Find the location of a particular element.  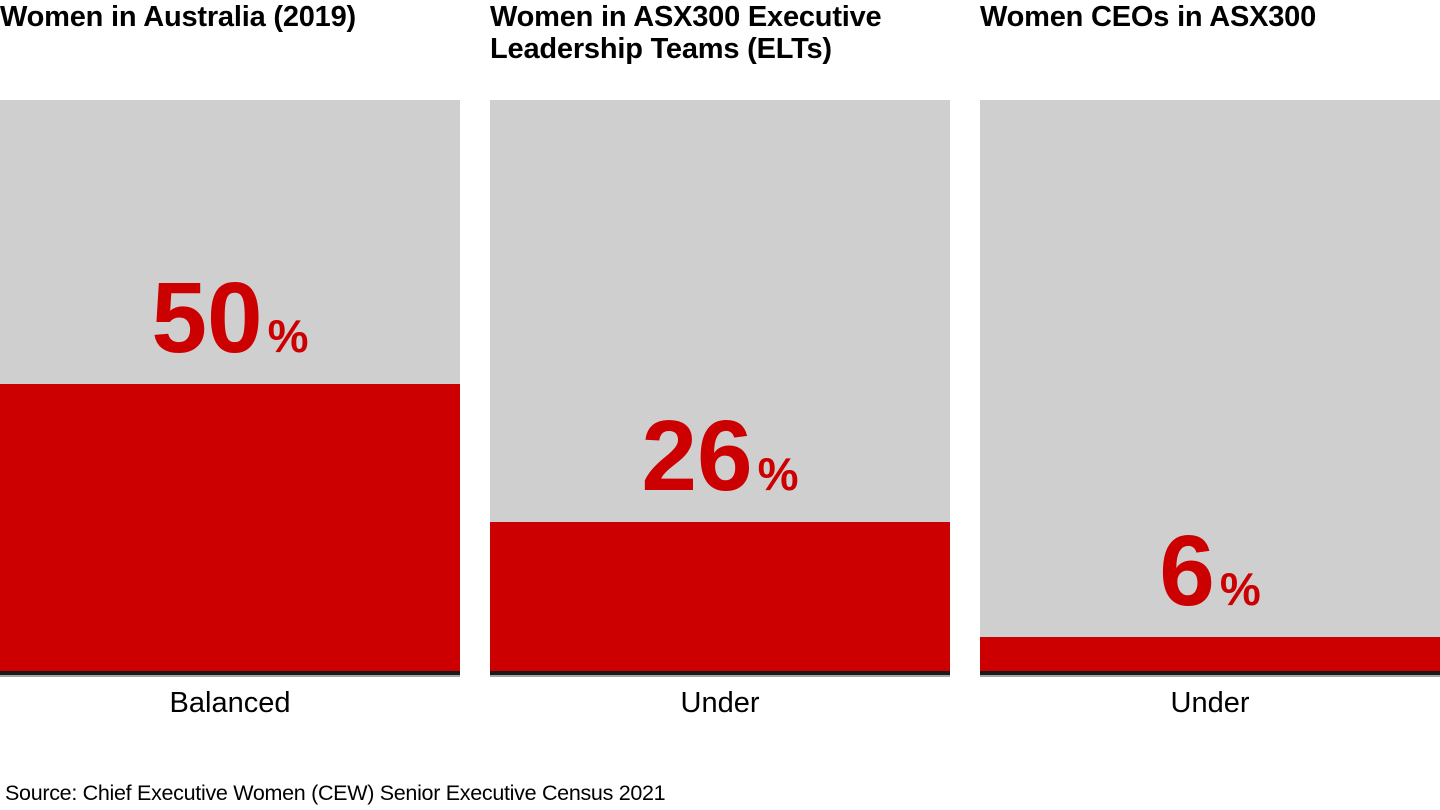

value-number: 6 is located at coordinates (1187, 570).